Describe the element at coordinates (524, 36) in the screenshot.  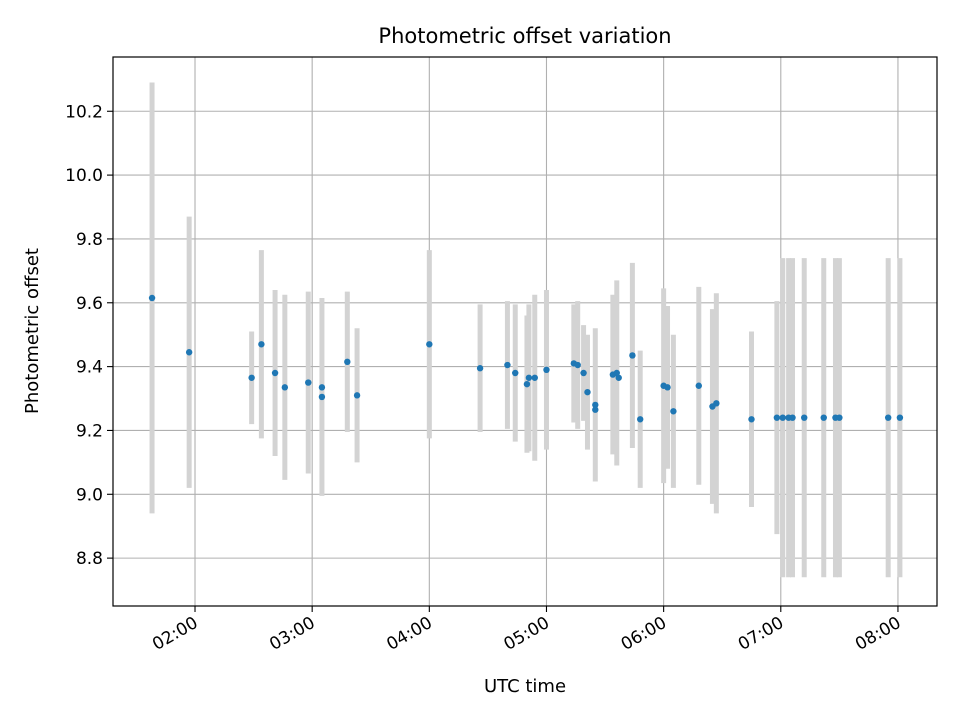
I see `chart-title: Photometric offset variation` at that location.